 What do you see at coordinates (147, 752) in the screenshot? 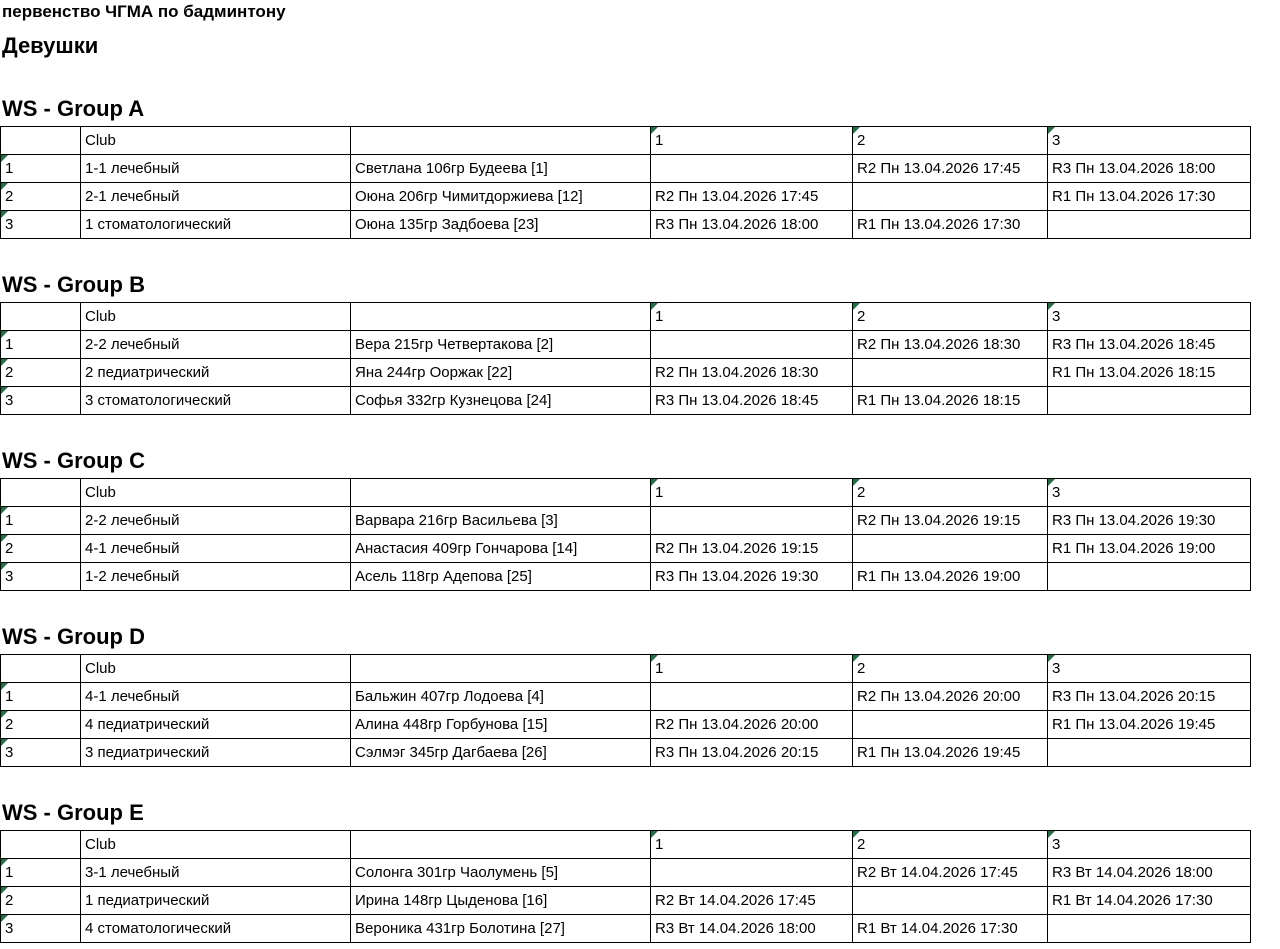
I see `club-label: 3 педиатрический` at bounding box center [147, 752].